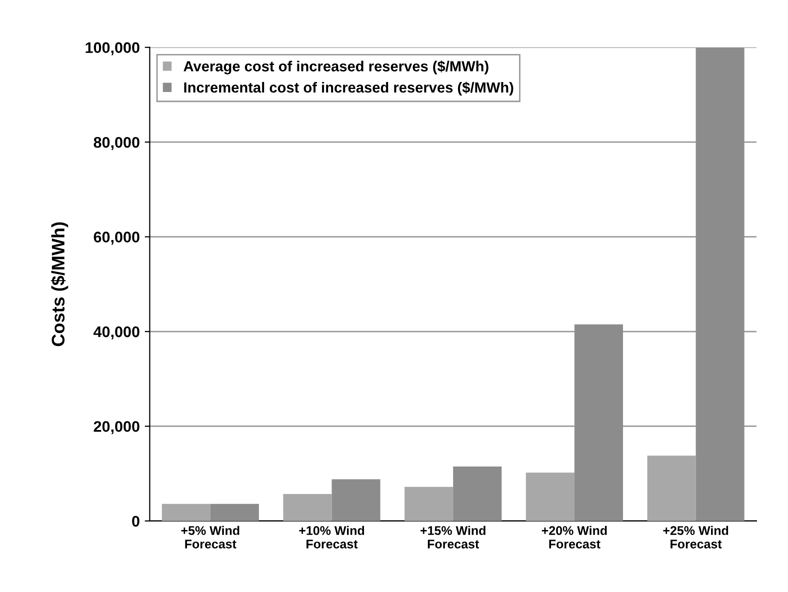  Describe the element at coordinates (210, 537) in the screenshot. I see `x-tick-label: +5% Wind Forecast` at that location.